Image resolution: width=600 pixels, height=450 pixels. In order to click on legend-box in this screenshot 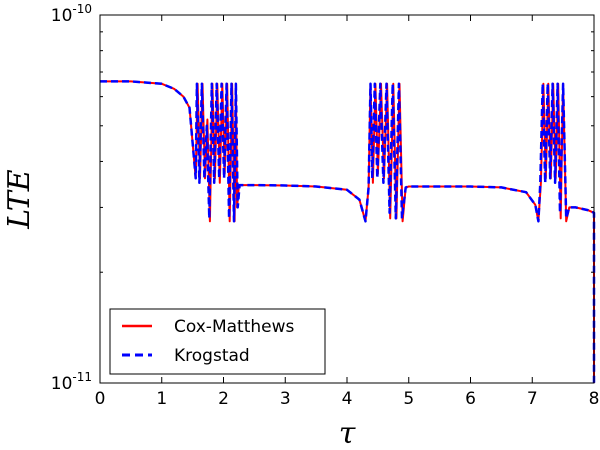, I will do `click(217, 341)`.